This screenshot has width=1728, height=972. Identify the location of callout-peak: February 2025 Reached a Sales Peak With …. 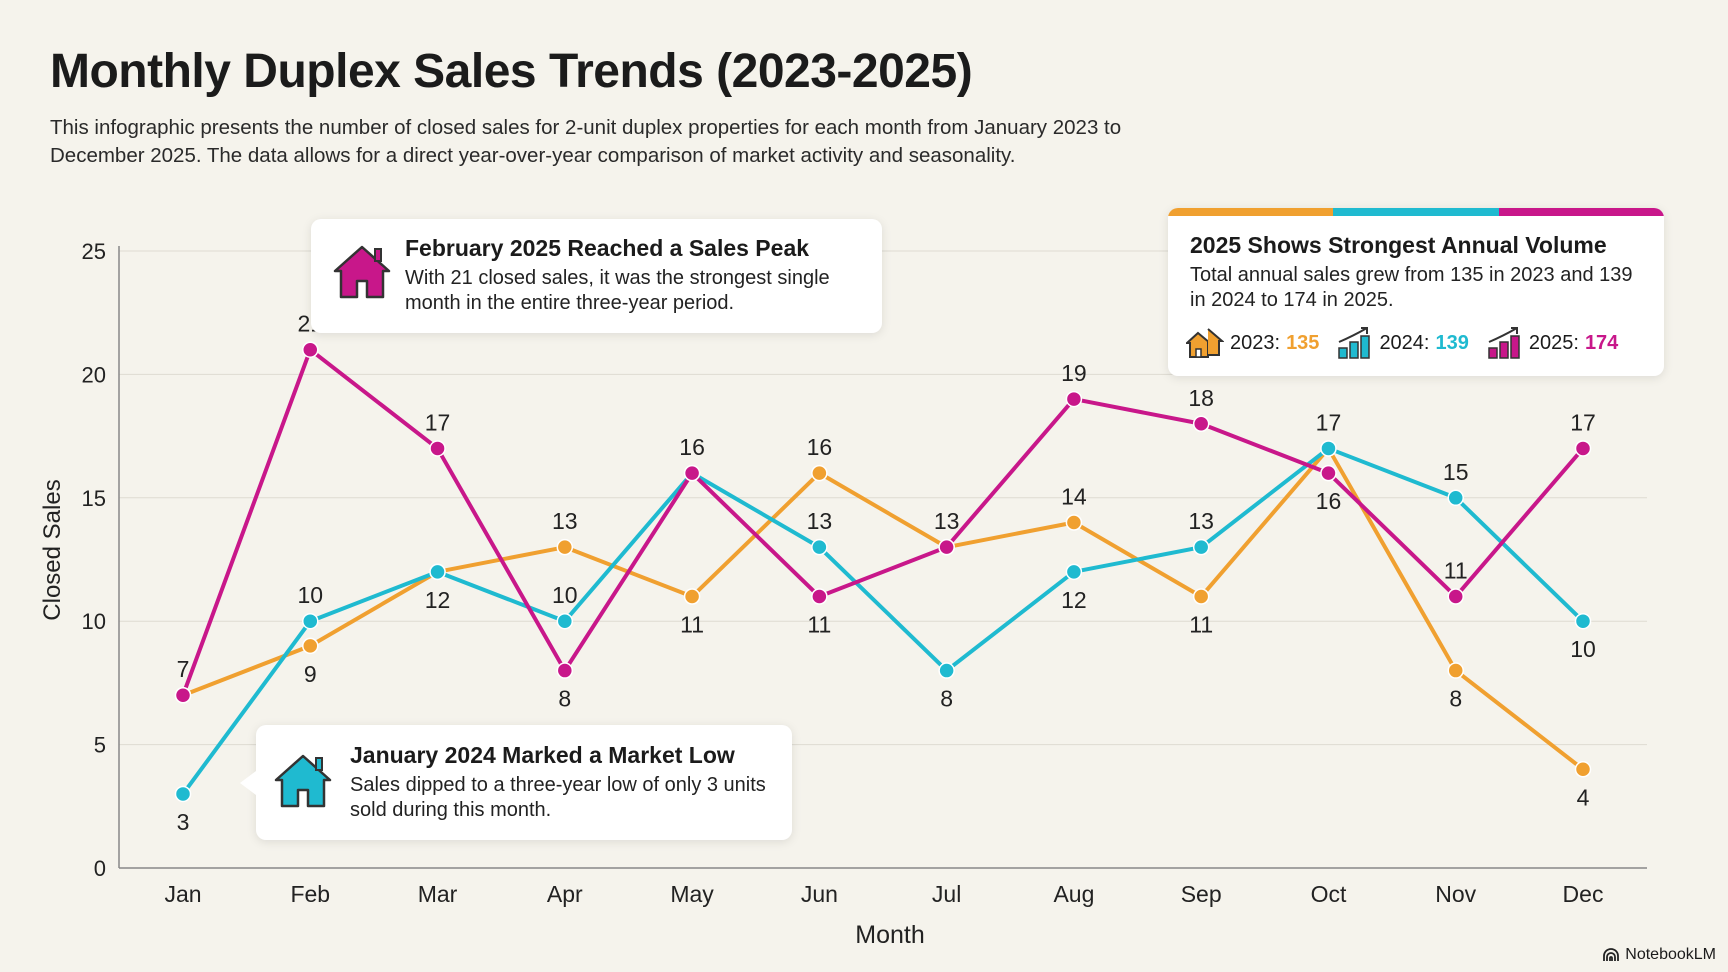
(596, 276).